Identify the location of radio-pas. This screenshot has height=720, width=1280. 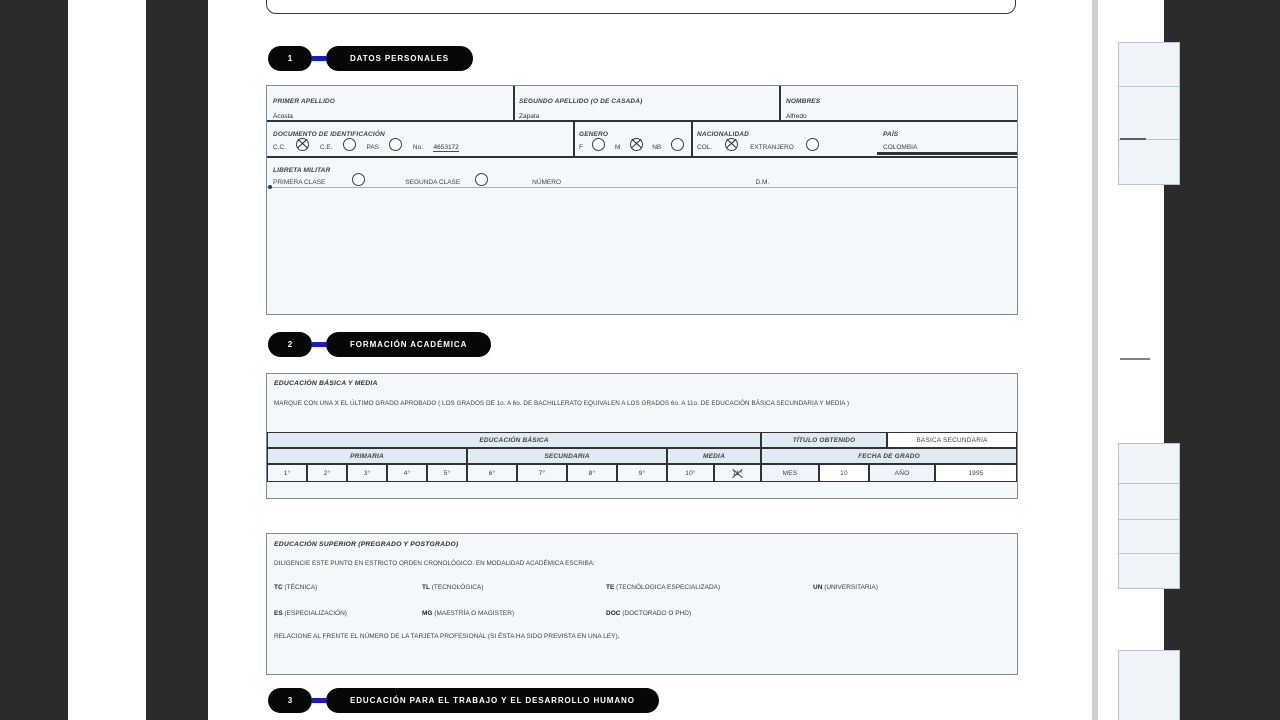
(396, 145).